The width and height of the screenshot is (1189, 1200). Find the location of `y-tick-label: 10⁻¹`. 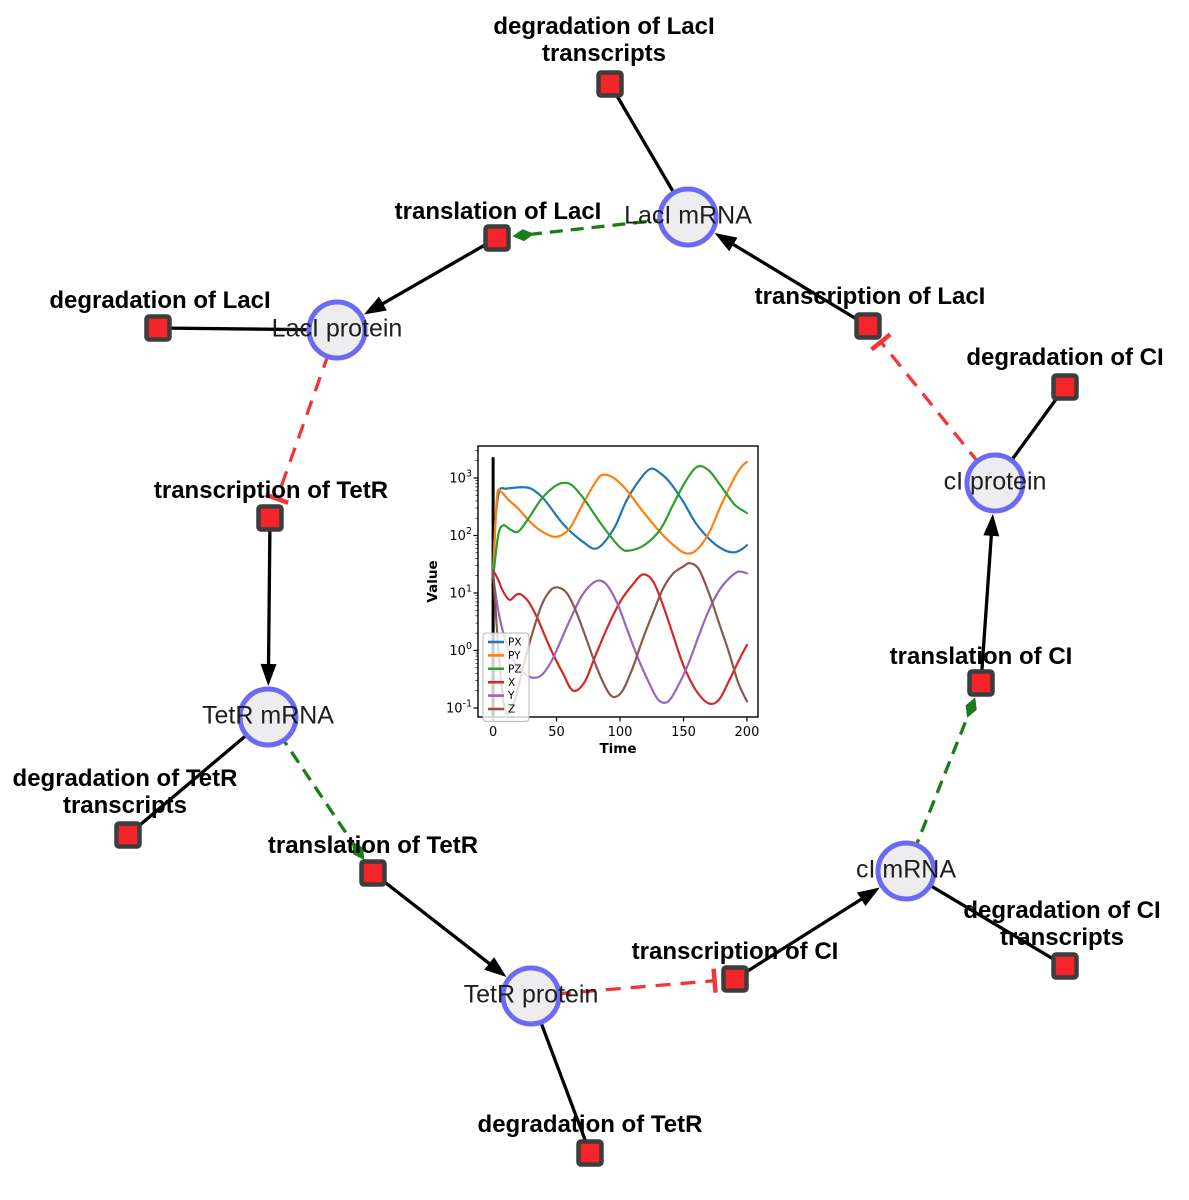

y-tick-label: 10⁻¹ is located at coordinates (459, 707).